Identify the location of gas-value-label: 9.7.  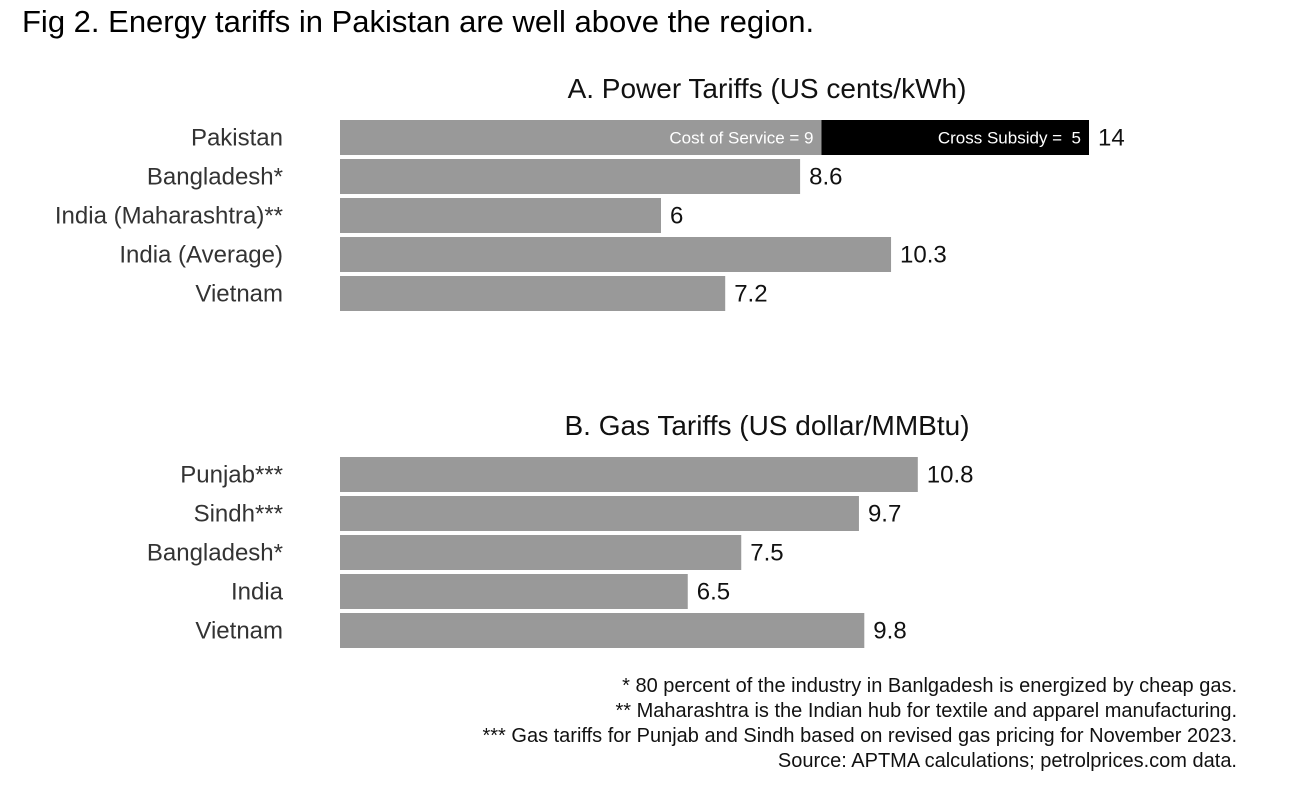
(884, 514).